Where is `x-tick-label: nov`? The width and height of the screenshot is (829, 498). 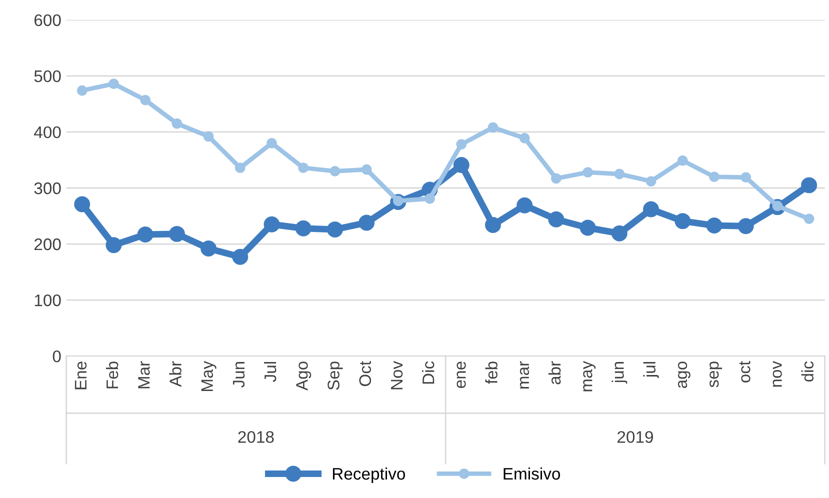 x-tick-label: nov is located at coordinates (777, 373).